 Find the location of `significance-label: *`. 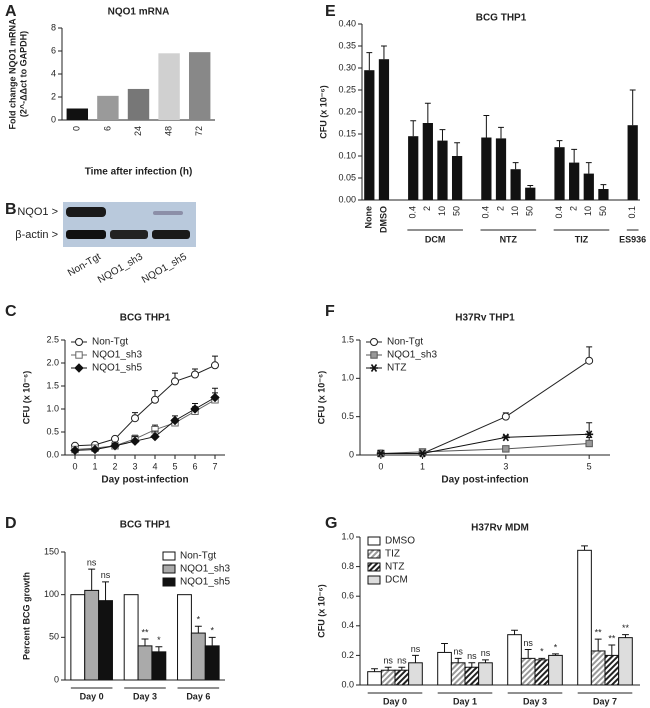

significance-label: * is located at coordinates (159, 640).